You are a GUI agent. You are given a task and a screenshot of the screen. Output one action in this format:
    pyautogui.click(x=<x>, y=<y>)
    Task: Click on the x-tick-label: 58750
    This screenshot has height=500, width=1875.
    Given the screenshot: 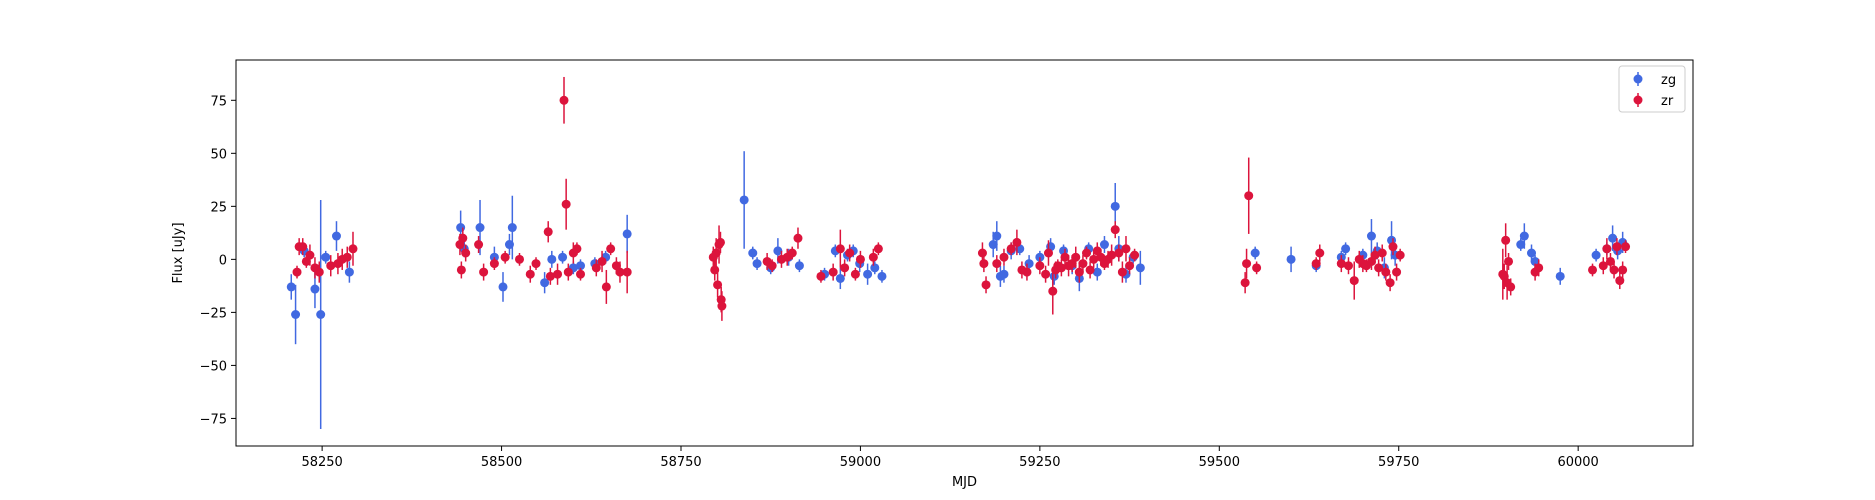 What is the action you would take?
    pyautogui.click(x=680, y=462)
    